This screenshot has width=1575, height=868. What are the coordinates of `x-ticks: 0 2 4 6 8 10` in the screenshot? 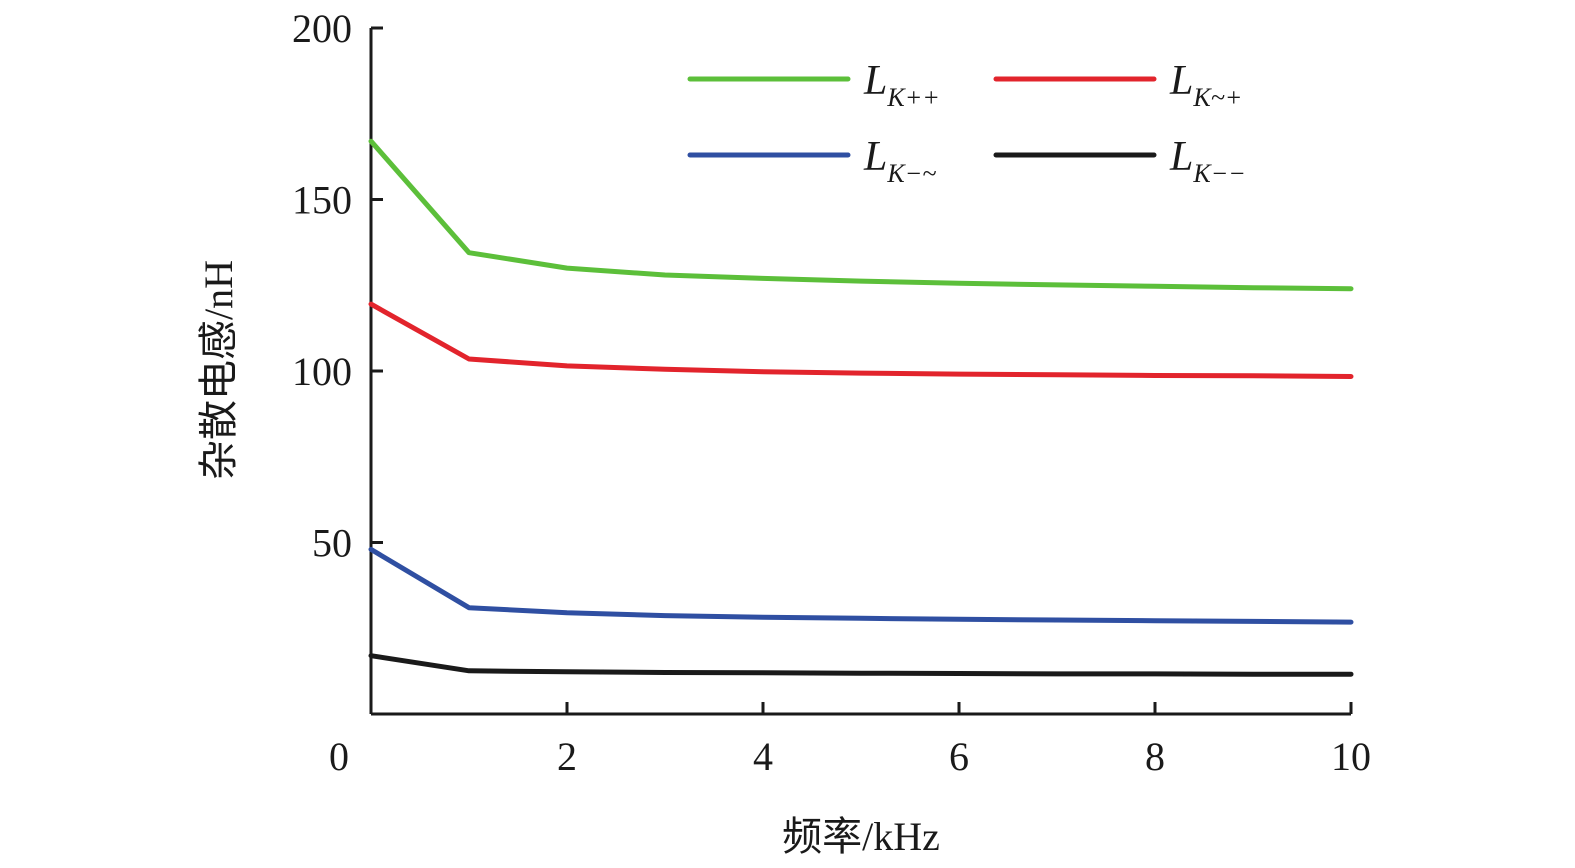 It's located at (850, 740).